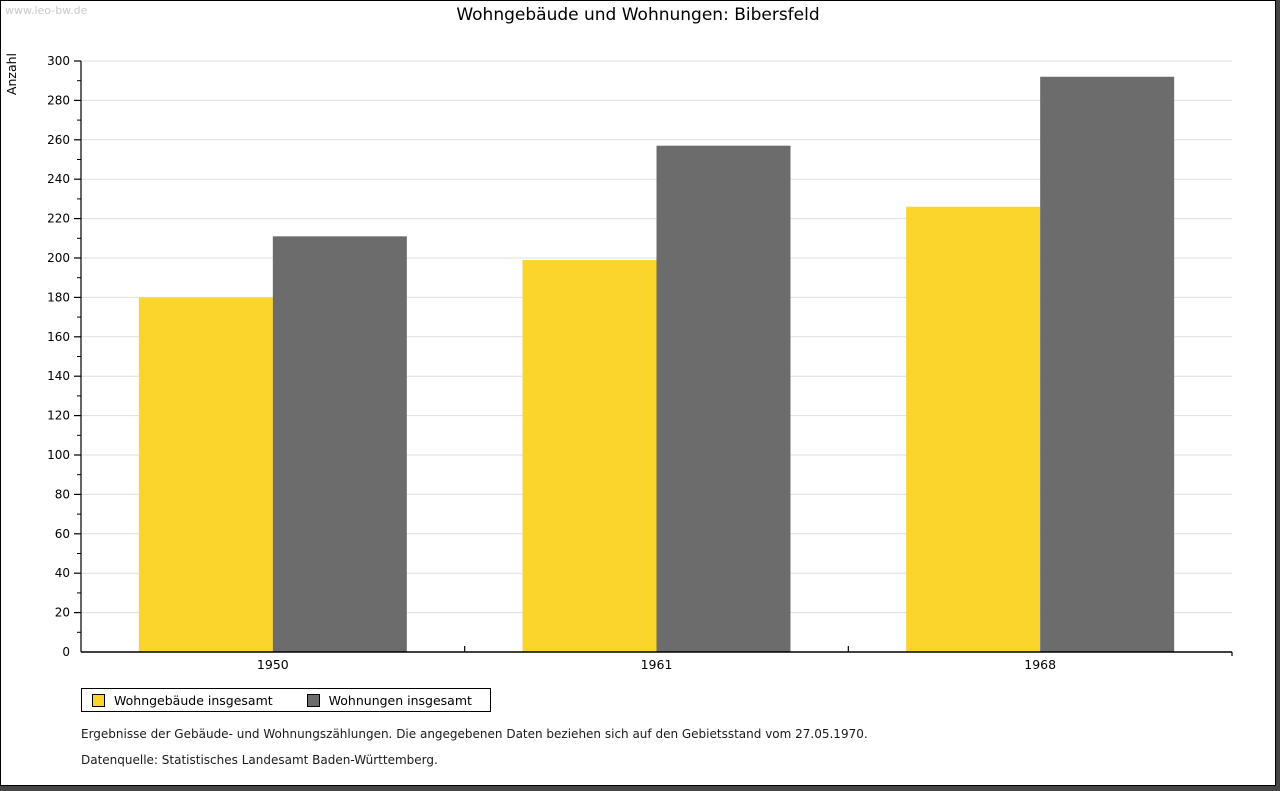  I want to click on bar-wohnungen-1950, so click(339, 444).